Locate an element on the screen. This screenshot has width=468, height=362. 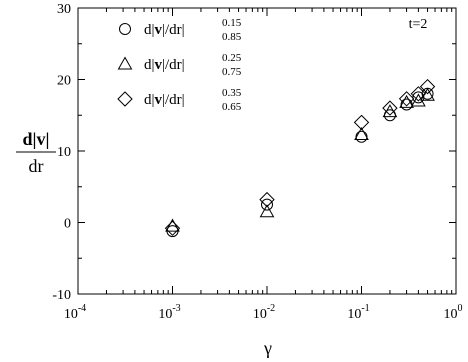
time-annotation: t=2 is located at coordinates (418, 24).